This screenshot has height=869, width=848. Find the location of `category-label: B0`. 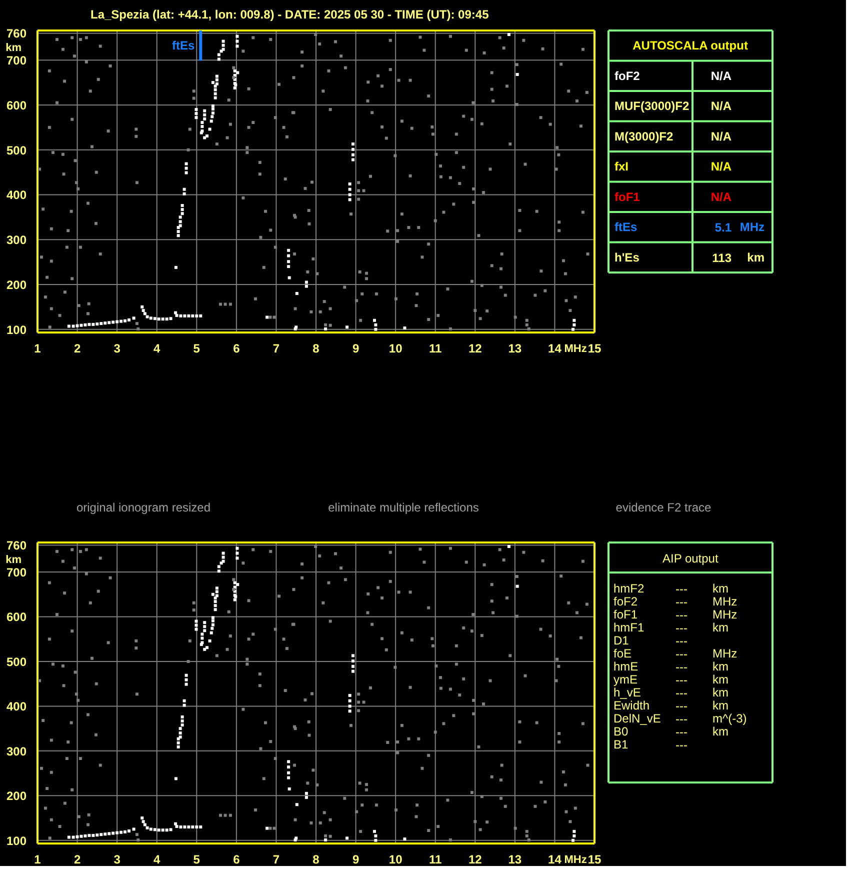

category-label: B0 is located at coordinates (621, 731).